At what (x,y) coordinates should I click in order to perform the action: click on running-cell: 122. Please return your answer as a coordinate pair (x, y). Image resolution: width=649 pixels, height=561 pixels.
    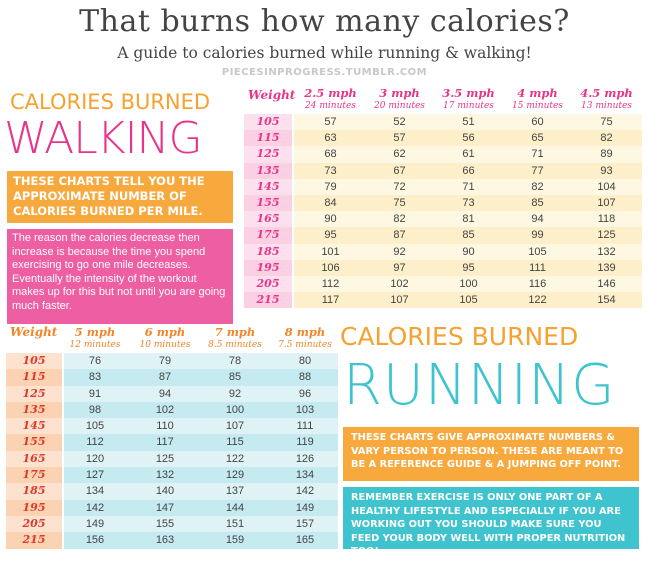
    Looking at the image, I should click on (235, 458).